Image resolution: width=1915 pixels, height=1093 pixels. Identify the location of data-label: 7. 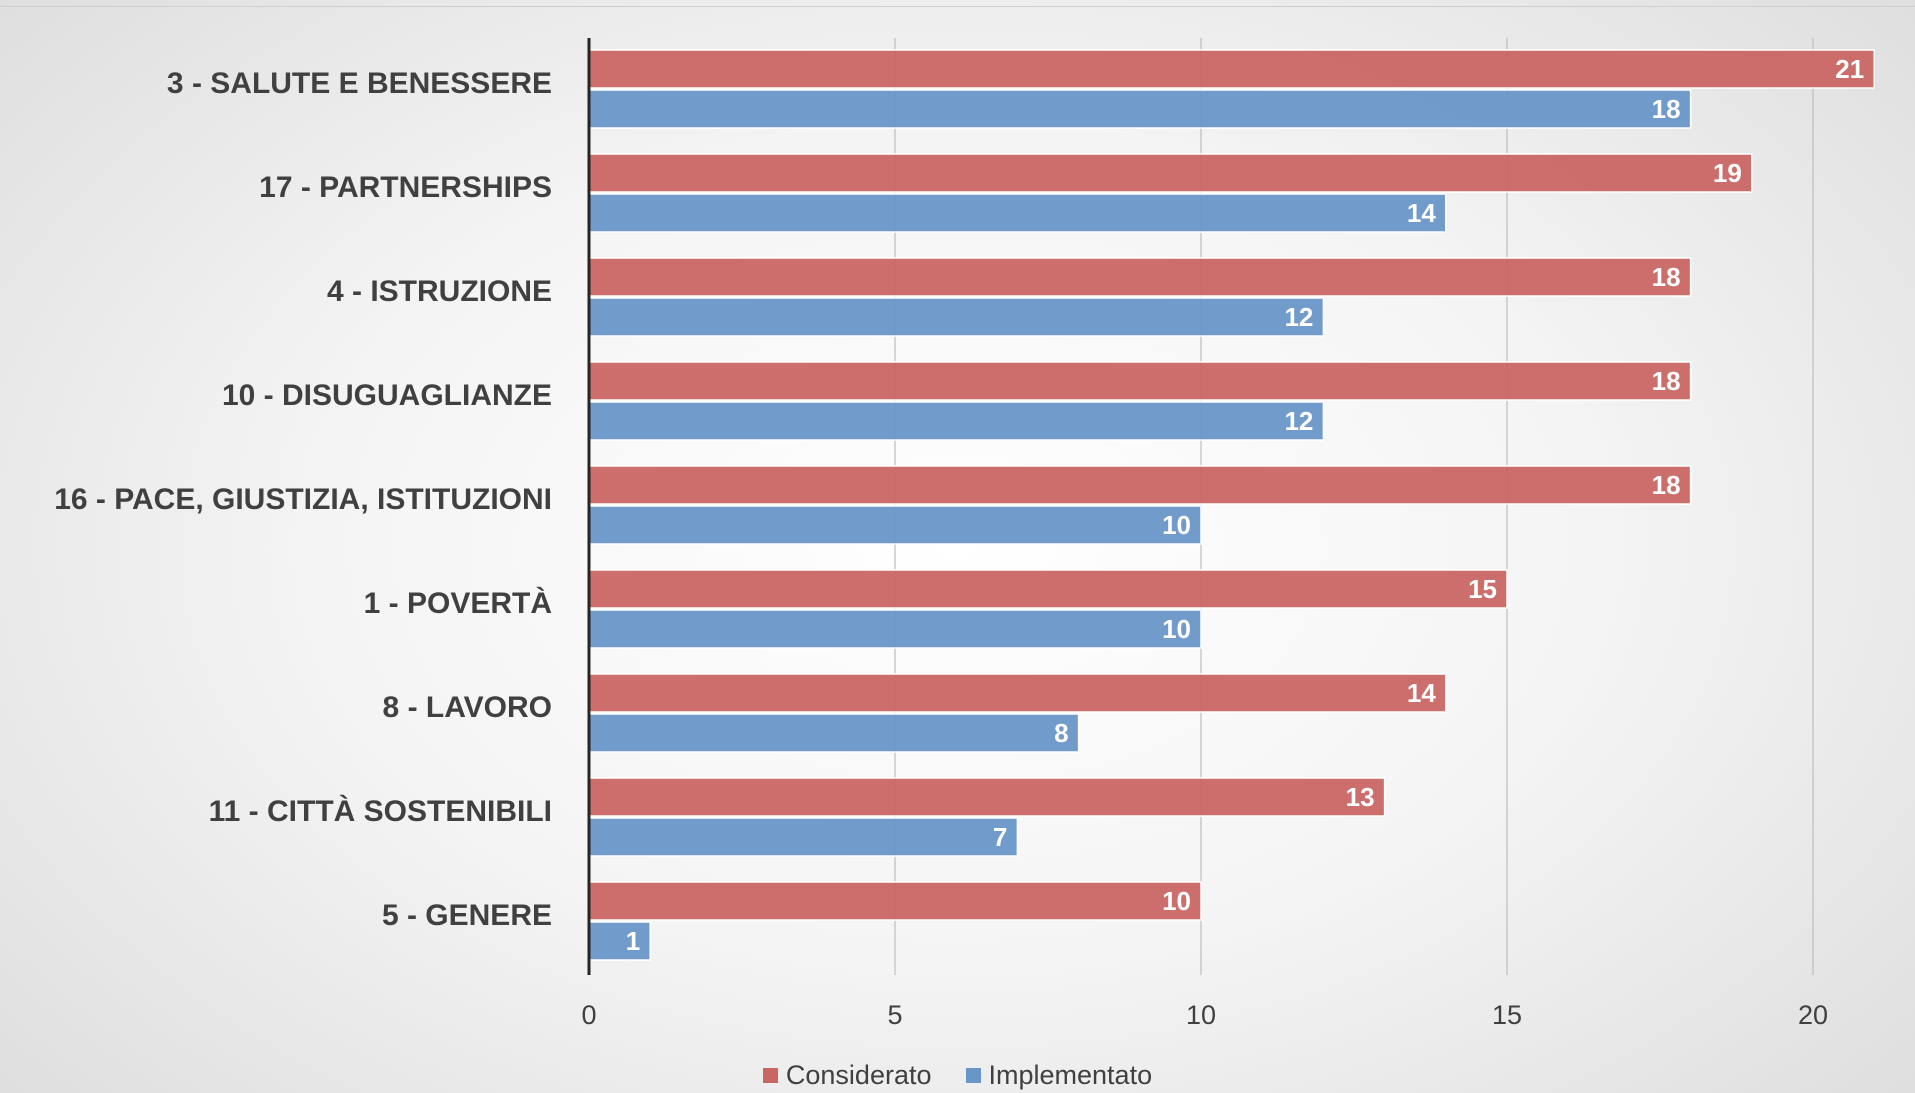
(1000, 837).